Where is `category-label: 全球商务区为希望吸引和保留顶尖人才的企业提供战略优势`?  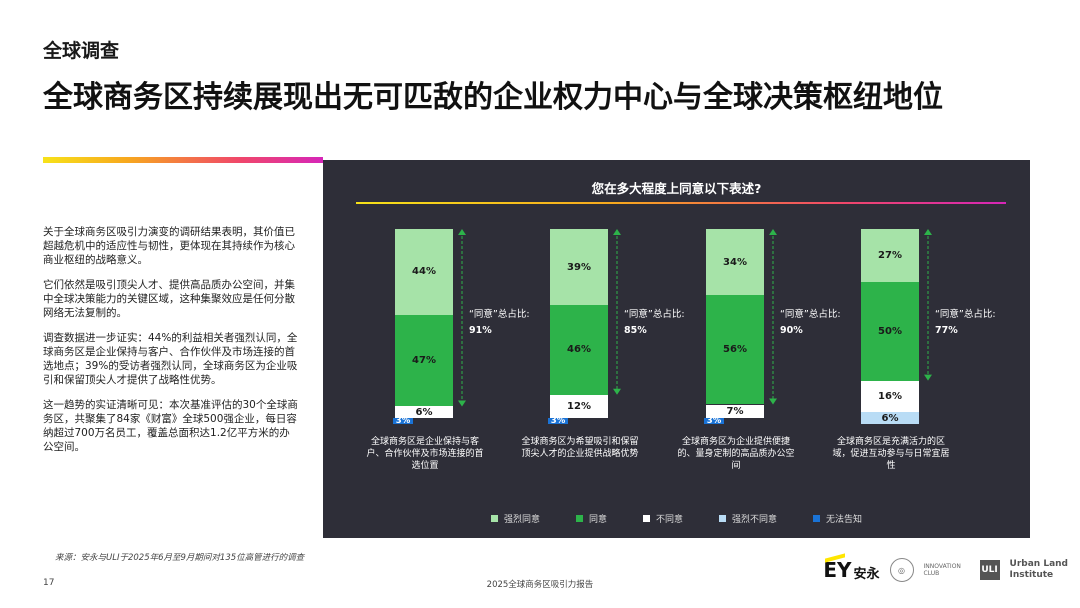 category-label: 全球商务区为希望吸引和保留顶尖人才的企业提供战略优势 is located at coordinates (580, 448).